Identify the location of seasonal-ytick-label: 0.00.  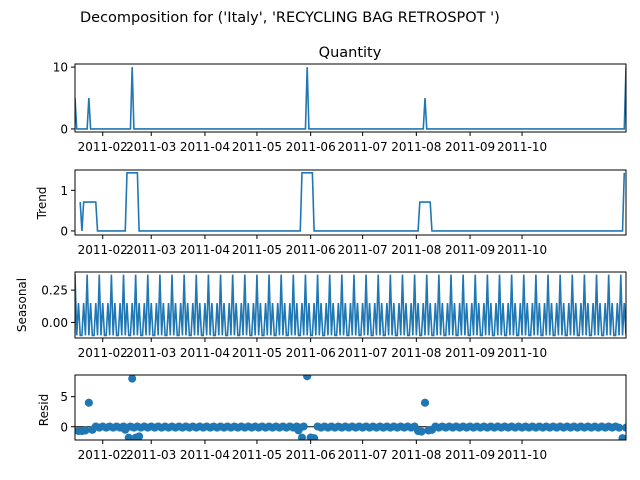
(54, 323).